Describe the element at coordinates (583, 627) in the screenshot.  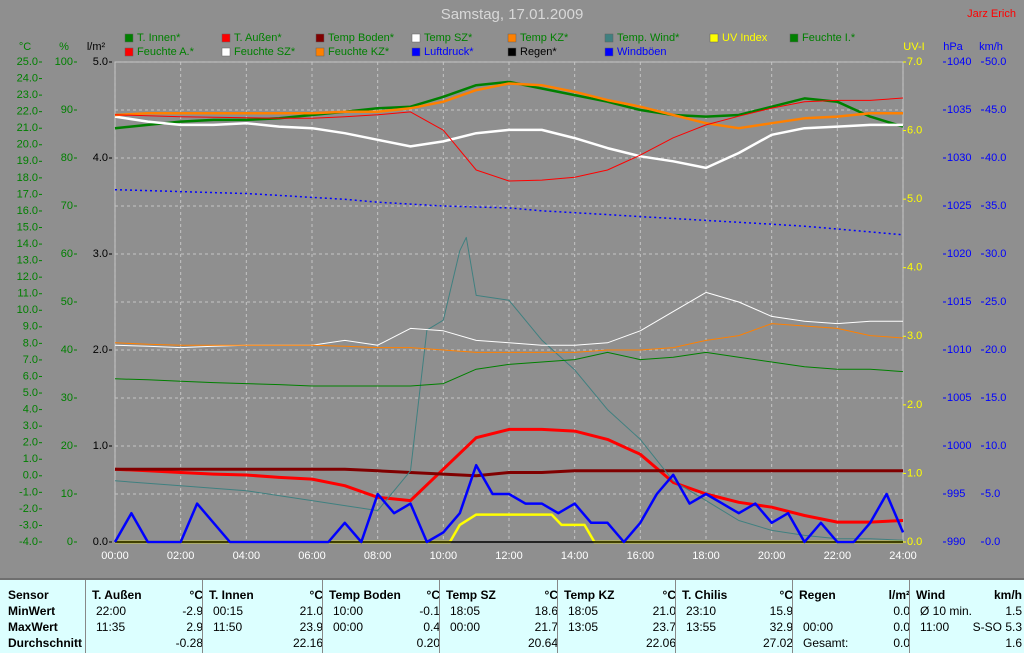
I see `stat-time: 13:05` at that location.